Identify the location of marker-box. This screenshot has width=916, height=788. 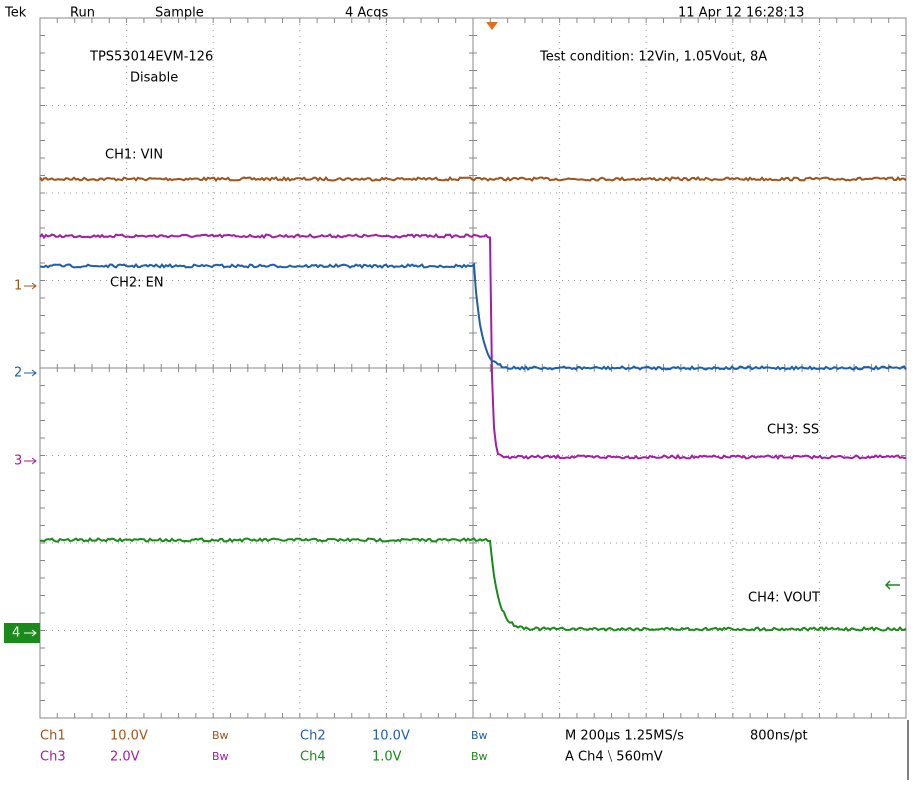
(22, 633).